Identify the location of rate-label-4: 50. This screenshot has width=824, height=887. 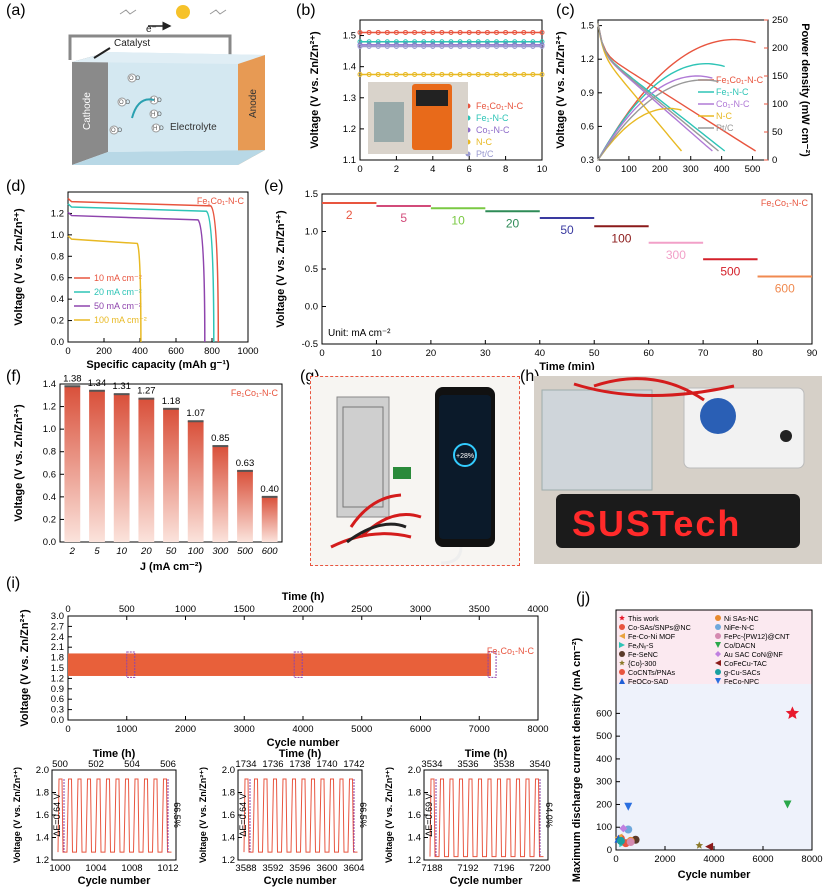
(567, 230).